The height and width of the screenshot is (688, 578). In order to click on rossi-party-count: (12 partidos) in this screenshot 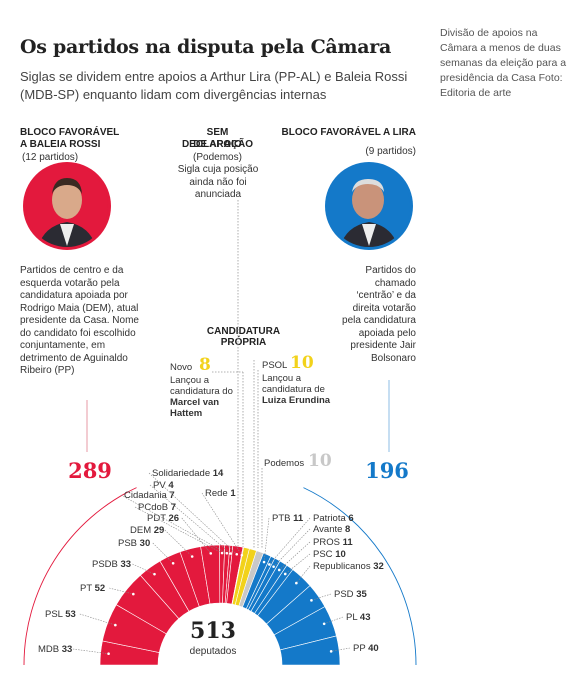, I will do `click(50, 157)`.